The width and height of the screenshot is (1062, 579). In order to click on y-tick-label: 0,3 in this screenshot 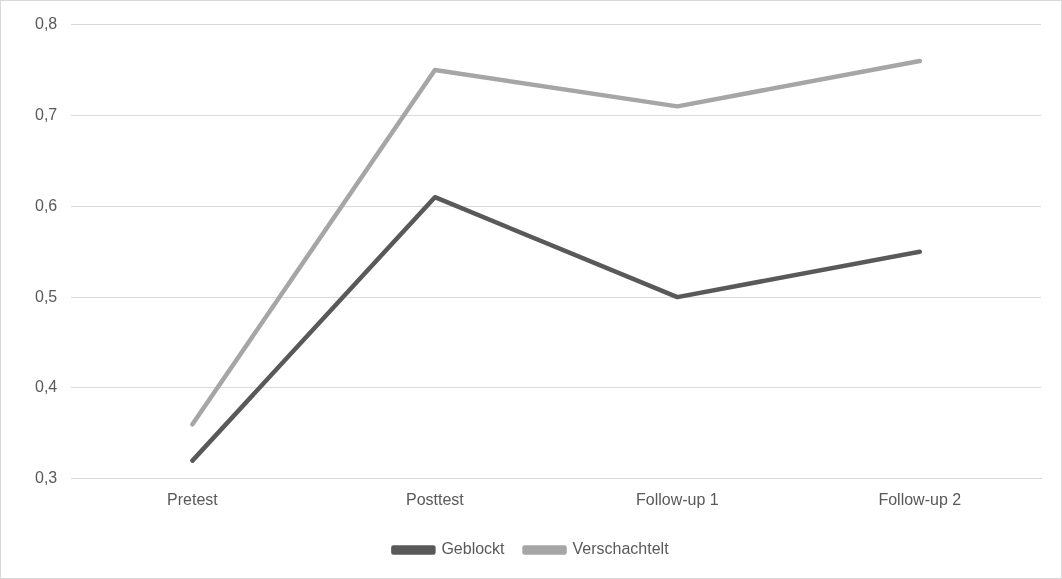, I will do `click(46, 478)`.